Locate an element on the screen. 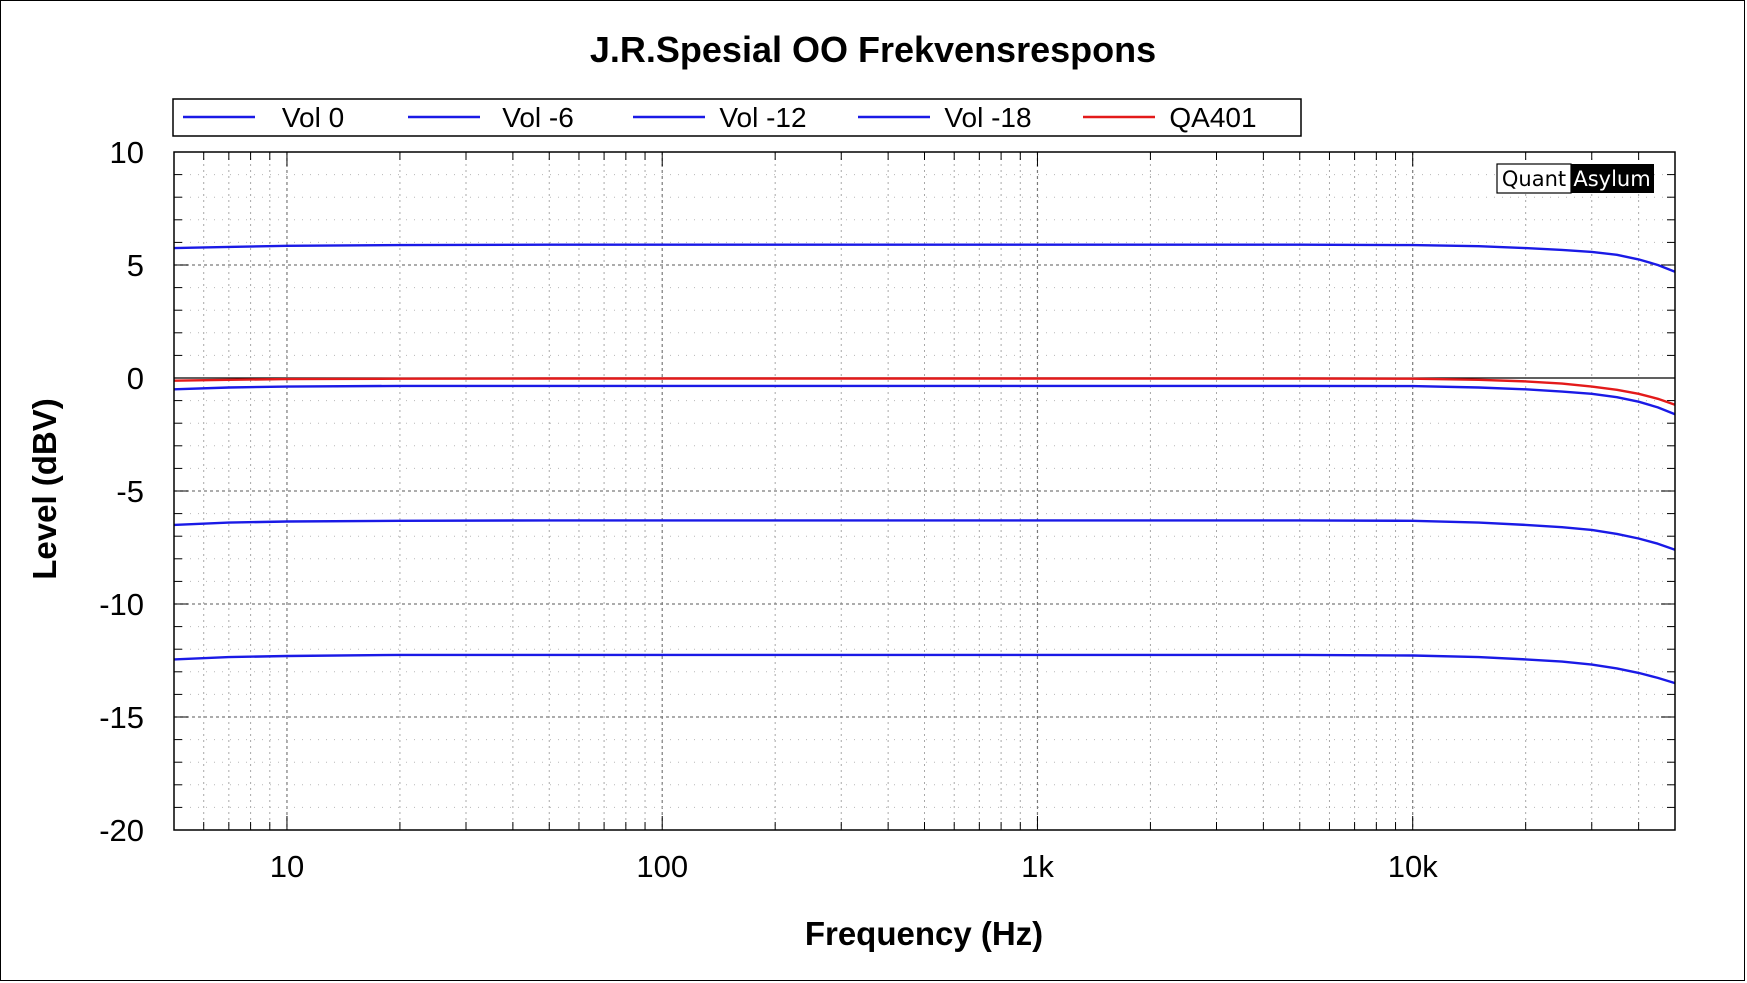  legend-label: Vol -6 is located at coordinates (538, 117).